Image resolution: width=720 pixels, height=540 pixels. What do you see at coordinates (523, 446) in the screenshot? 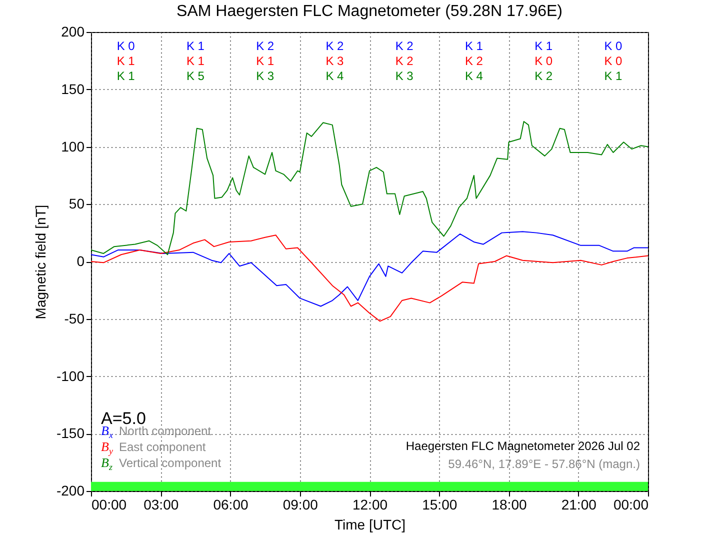
I see `annotation: Haegersten FLC Magnetometer 2026 Jul 02` at bounding box center [523, 446].